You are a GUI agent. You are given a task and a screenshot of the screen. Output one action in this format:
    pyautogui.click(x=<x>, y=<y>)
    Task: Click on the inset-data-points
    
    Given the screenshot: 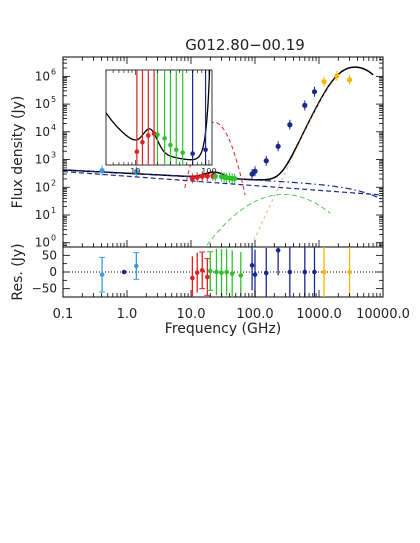 What is the action you would take?
    pyautogui.click(x=171, y=143)
    